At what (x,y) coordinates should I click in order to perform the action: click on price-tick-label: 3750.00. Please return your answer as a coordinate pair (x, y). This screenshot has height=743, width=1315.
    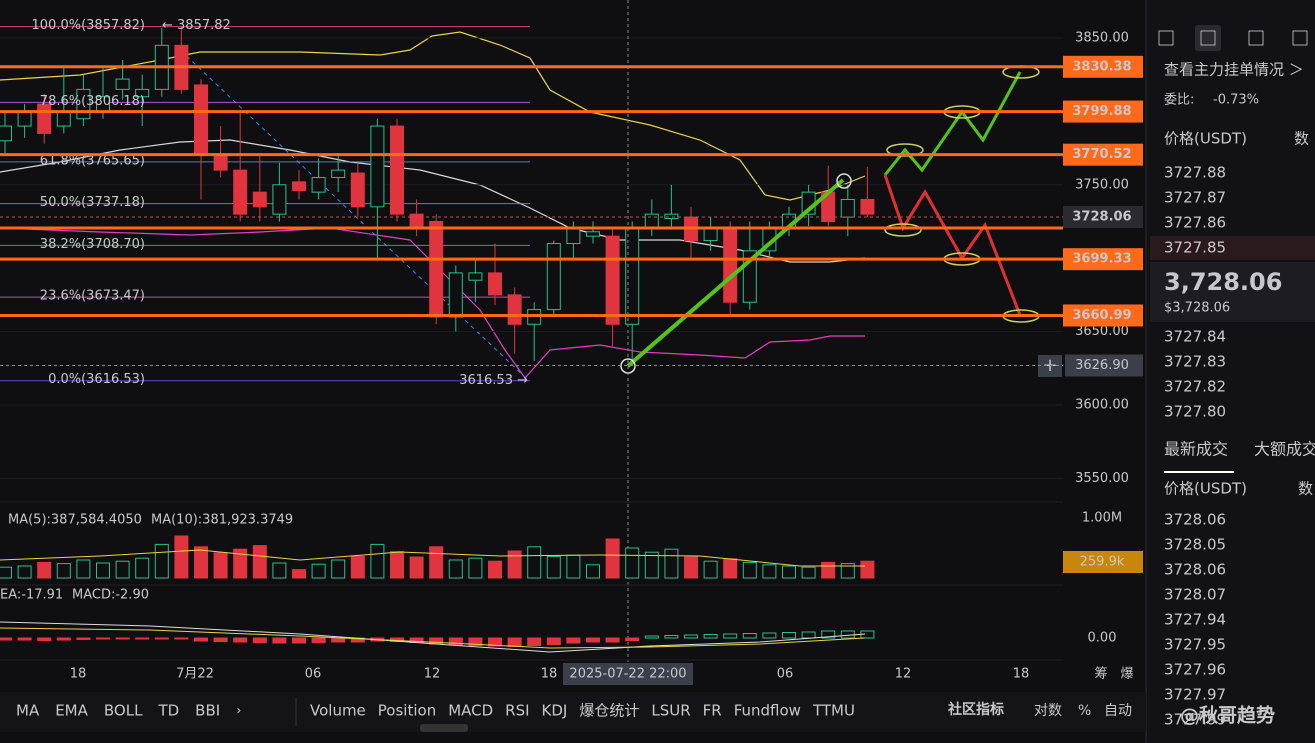
    Looking at the image, I should click on (1102, 184).